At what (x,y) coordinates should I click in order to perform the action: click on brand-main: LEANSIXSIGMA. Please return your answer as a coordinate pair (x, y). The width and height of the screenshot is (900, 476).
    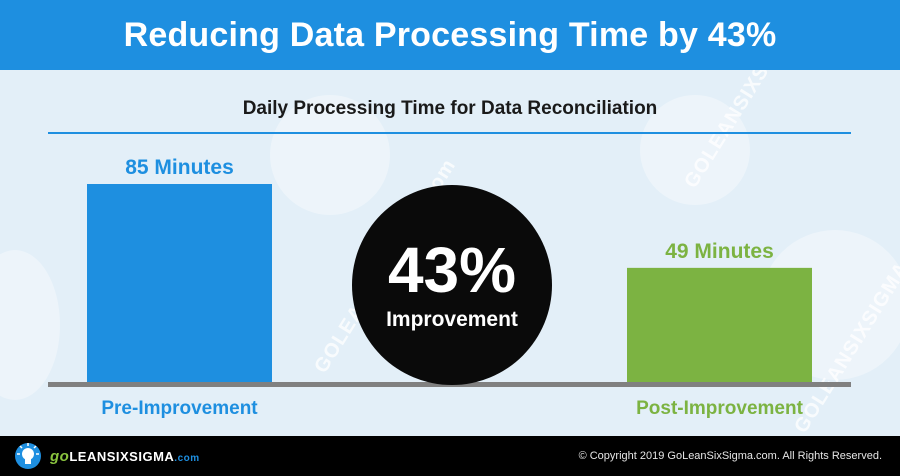
    Looking at the image, I should click on (122, 456).